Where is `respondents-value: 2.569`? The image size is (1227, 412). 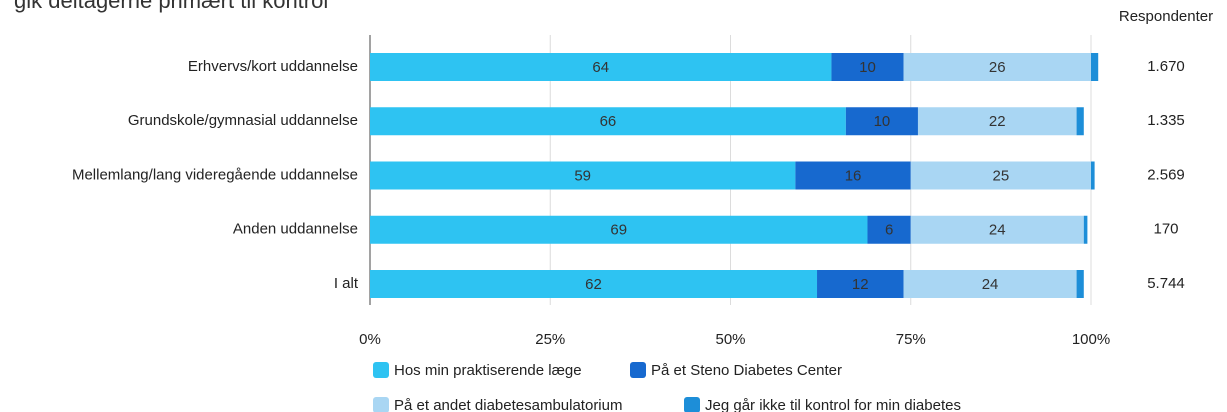
respondents-value: 2.569 is located at coordinates (1166, 174).